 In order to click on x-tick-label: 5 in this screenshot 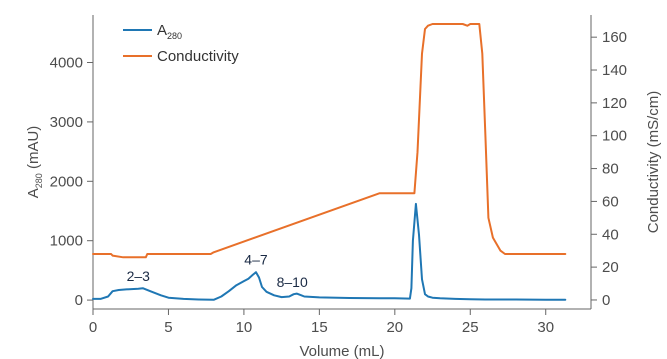, I will do `click(168, 327)`.